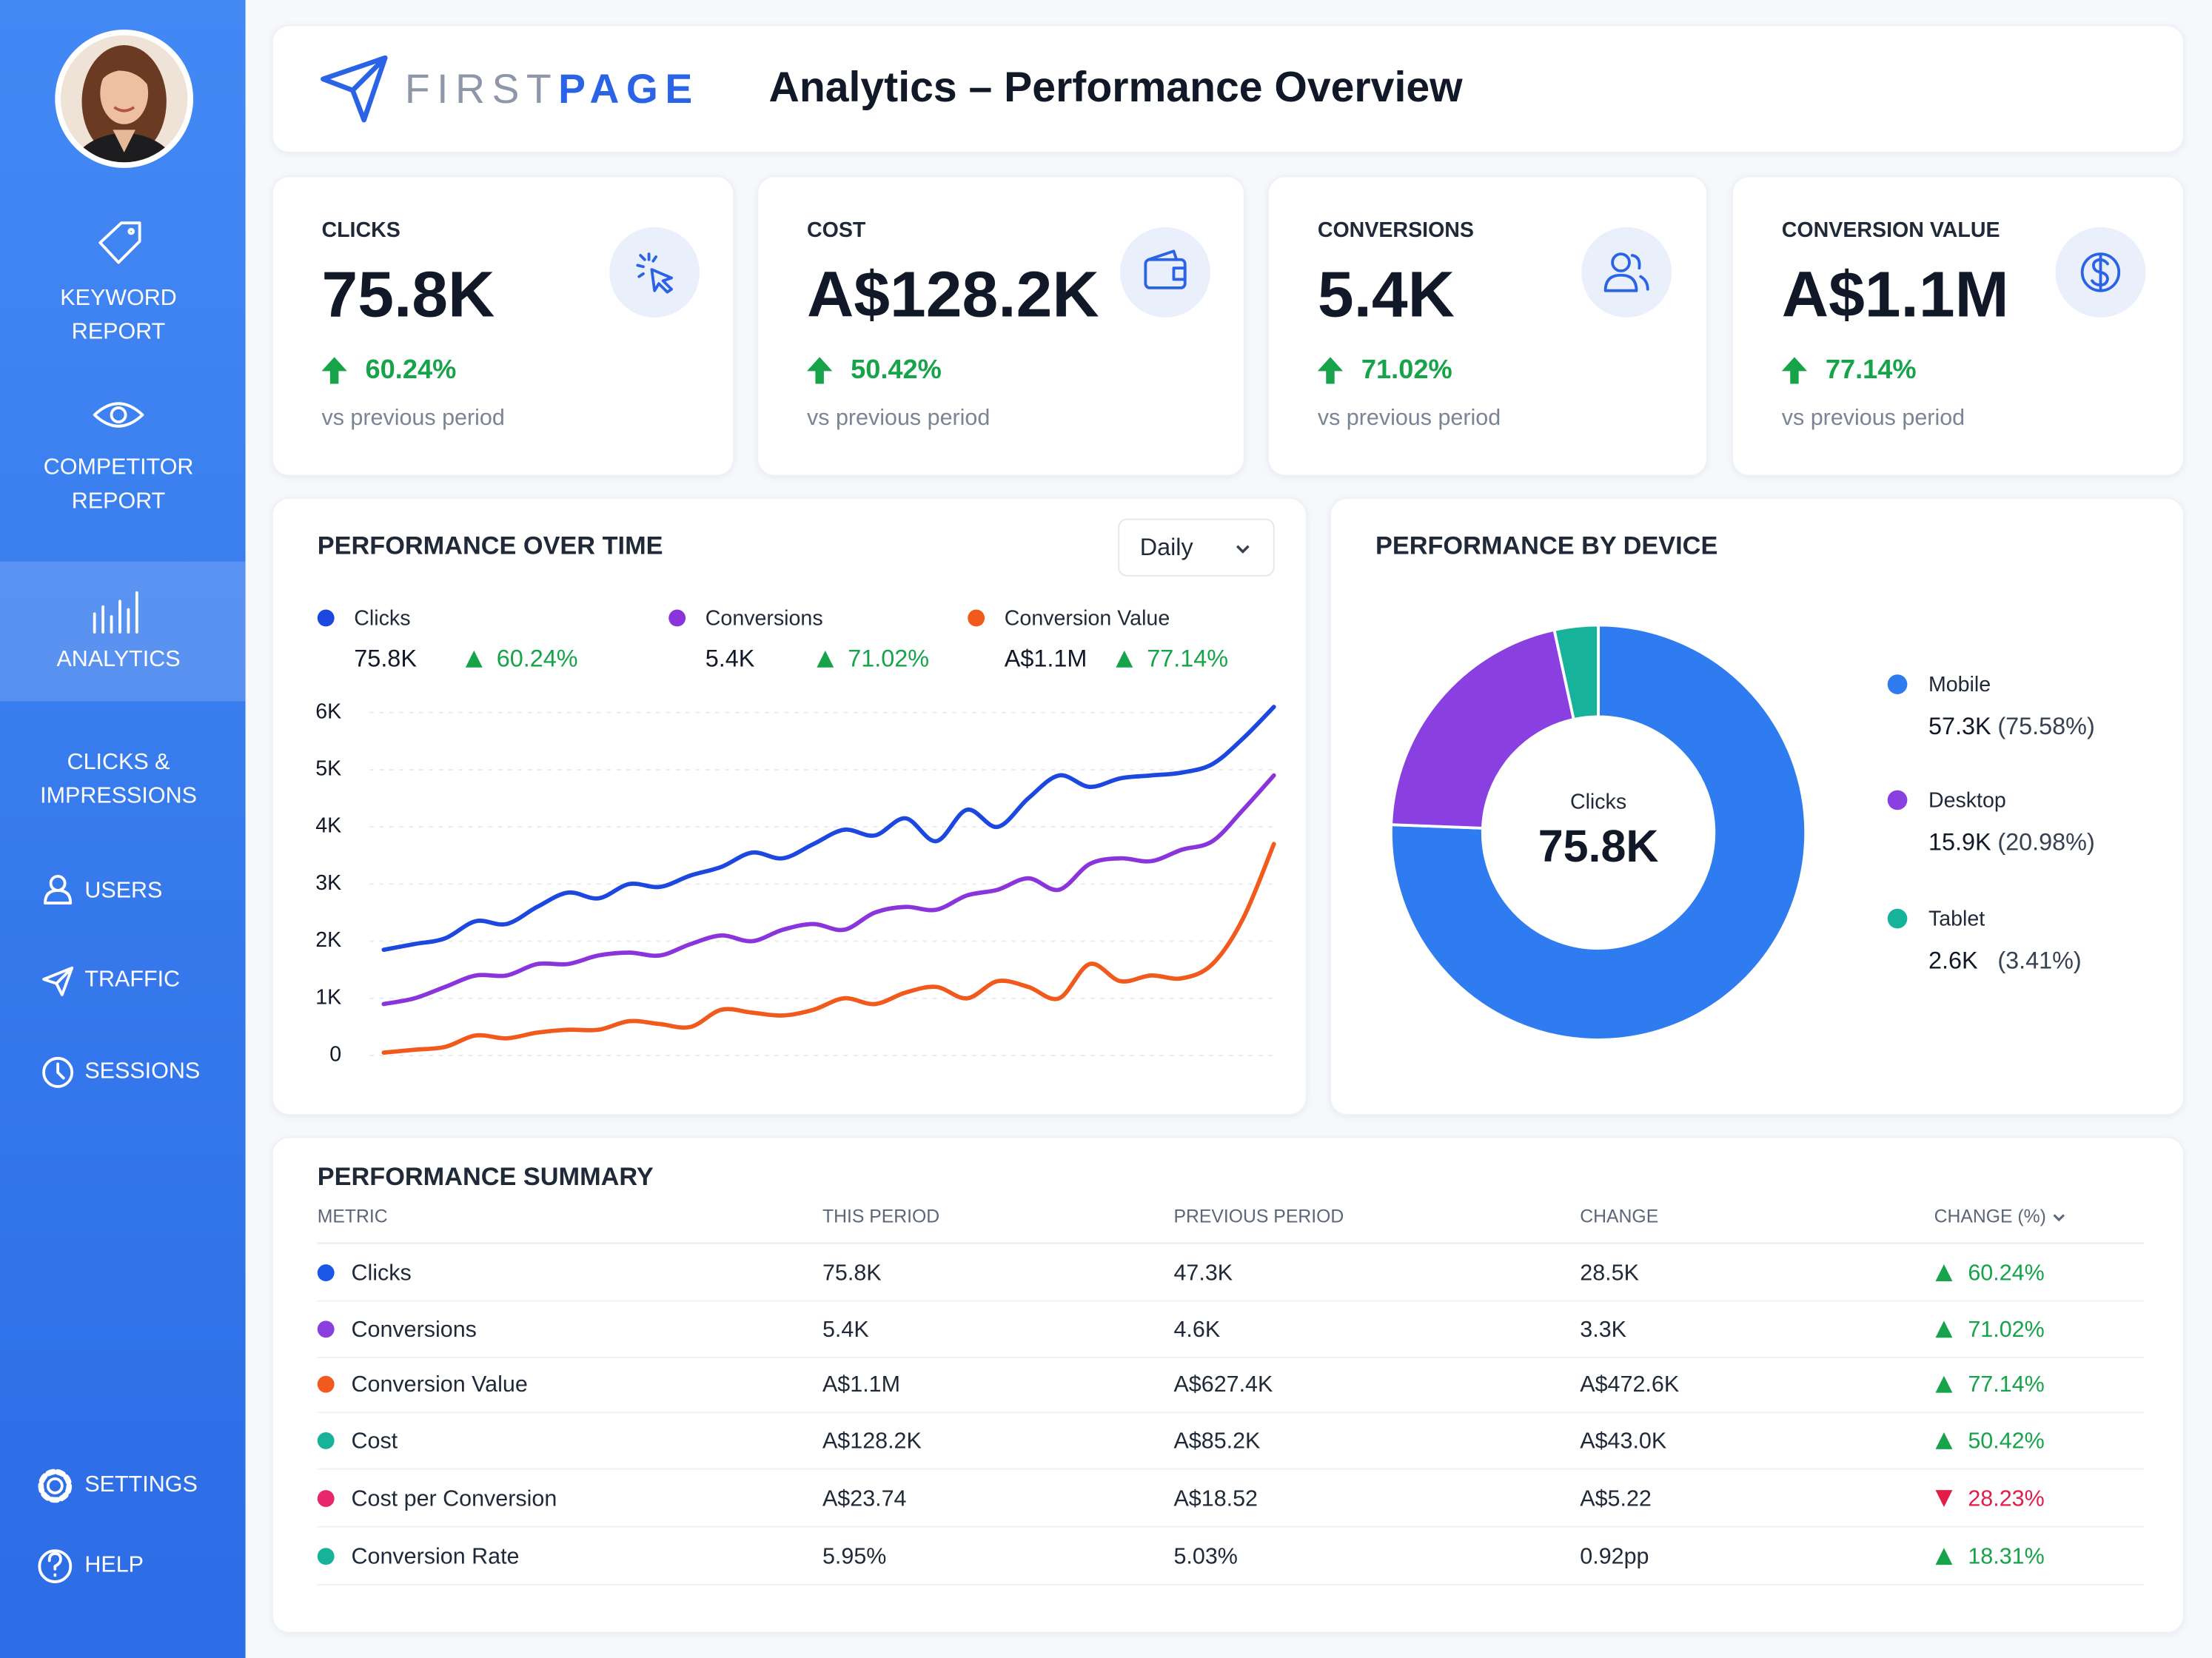  What do you see at coordinates (730, 658) in the screenshot?
I see `legend-total: 5.4K` at bounding box center [730, 658].